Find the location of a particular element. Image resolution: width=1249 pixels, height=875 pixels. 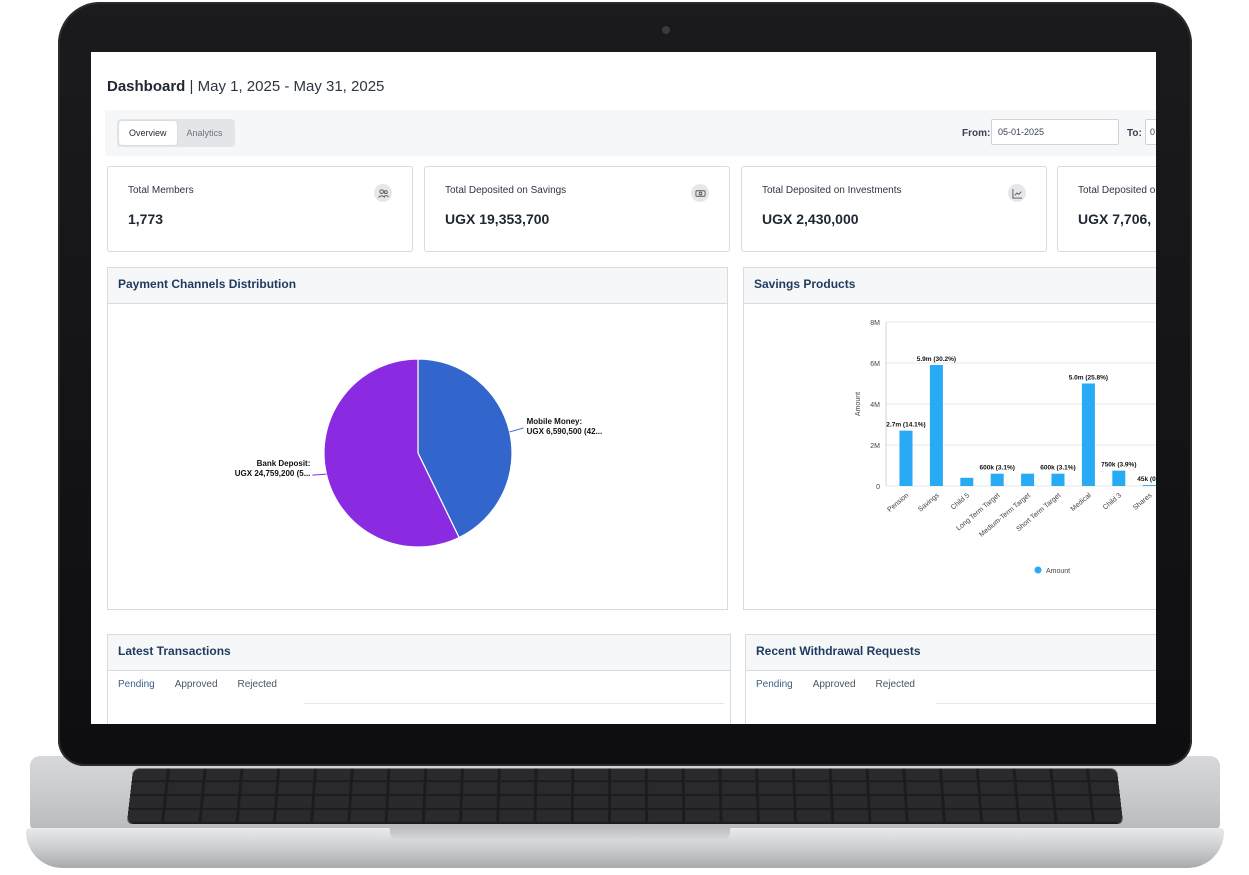

from-label: From: is located at coordinates (976, 133).